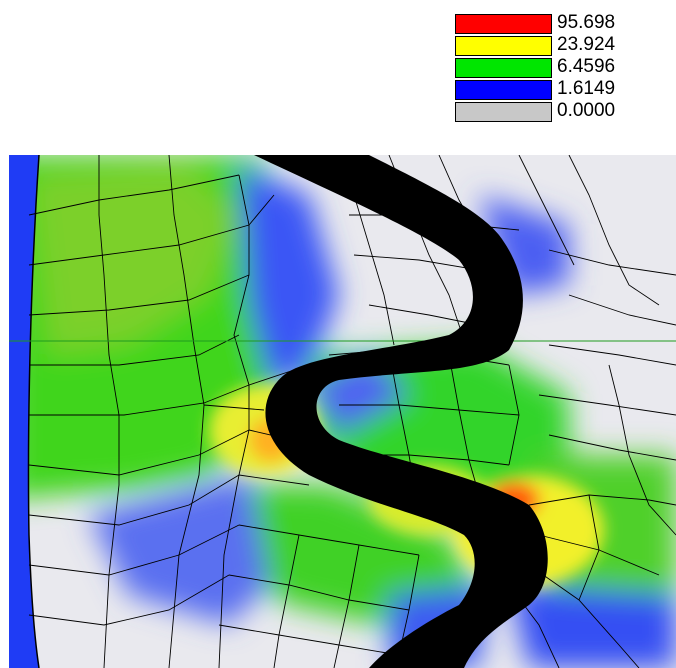 This screenshot has height=668, width=676. What do you see at coordinates (179, 550) in the screenshot?
I see `blue-region-lower-left` at bounding box center [179, 550].